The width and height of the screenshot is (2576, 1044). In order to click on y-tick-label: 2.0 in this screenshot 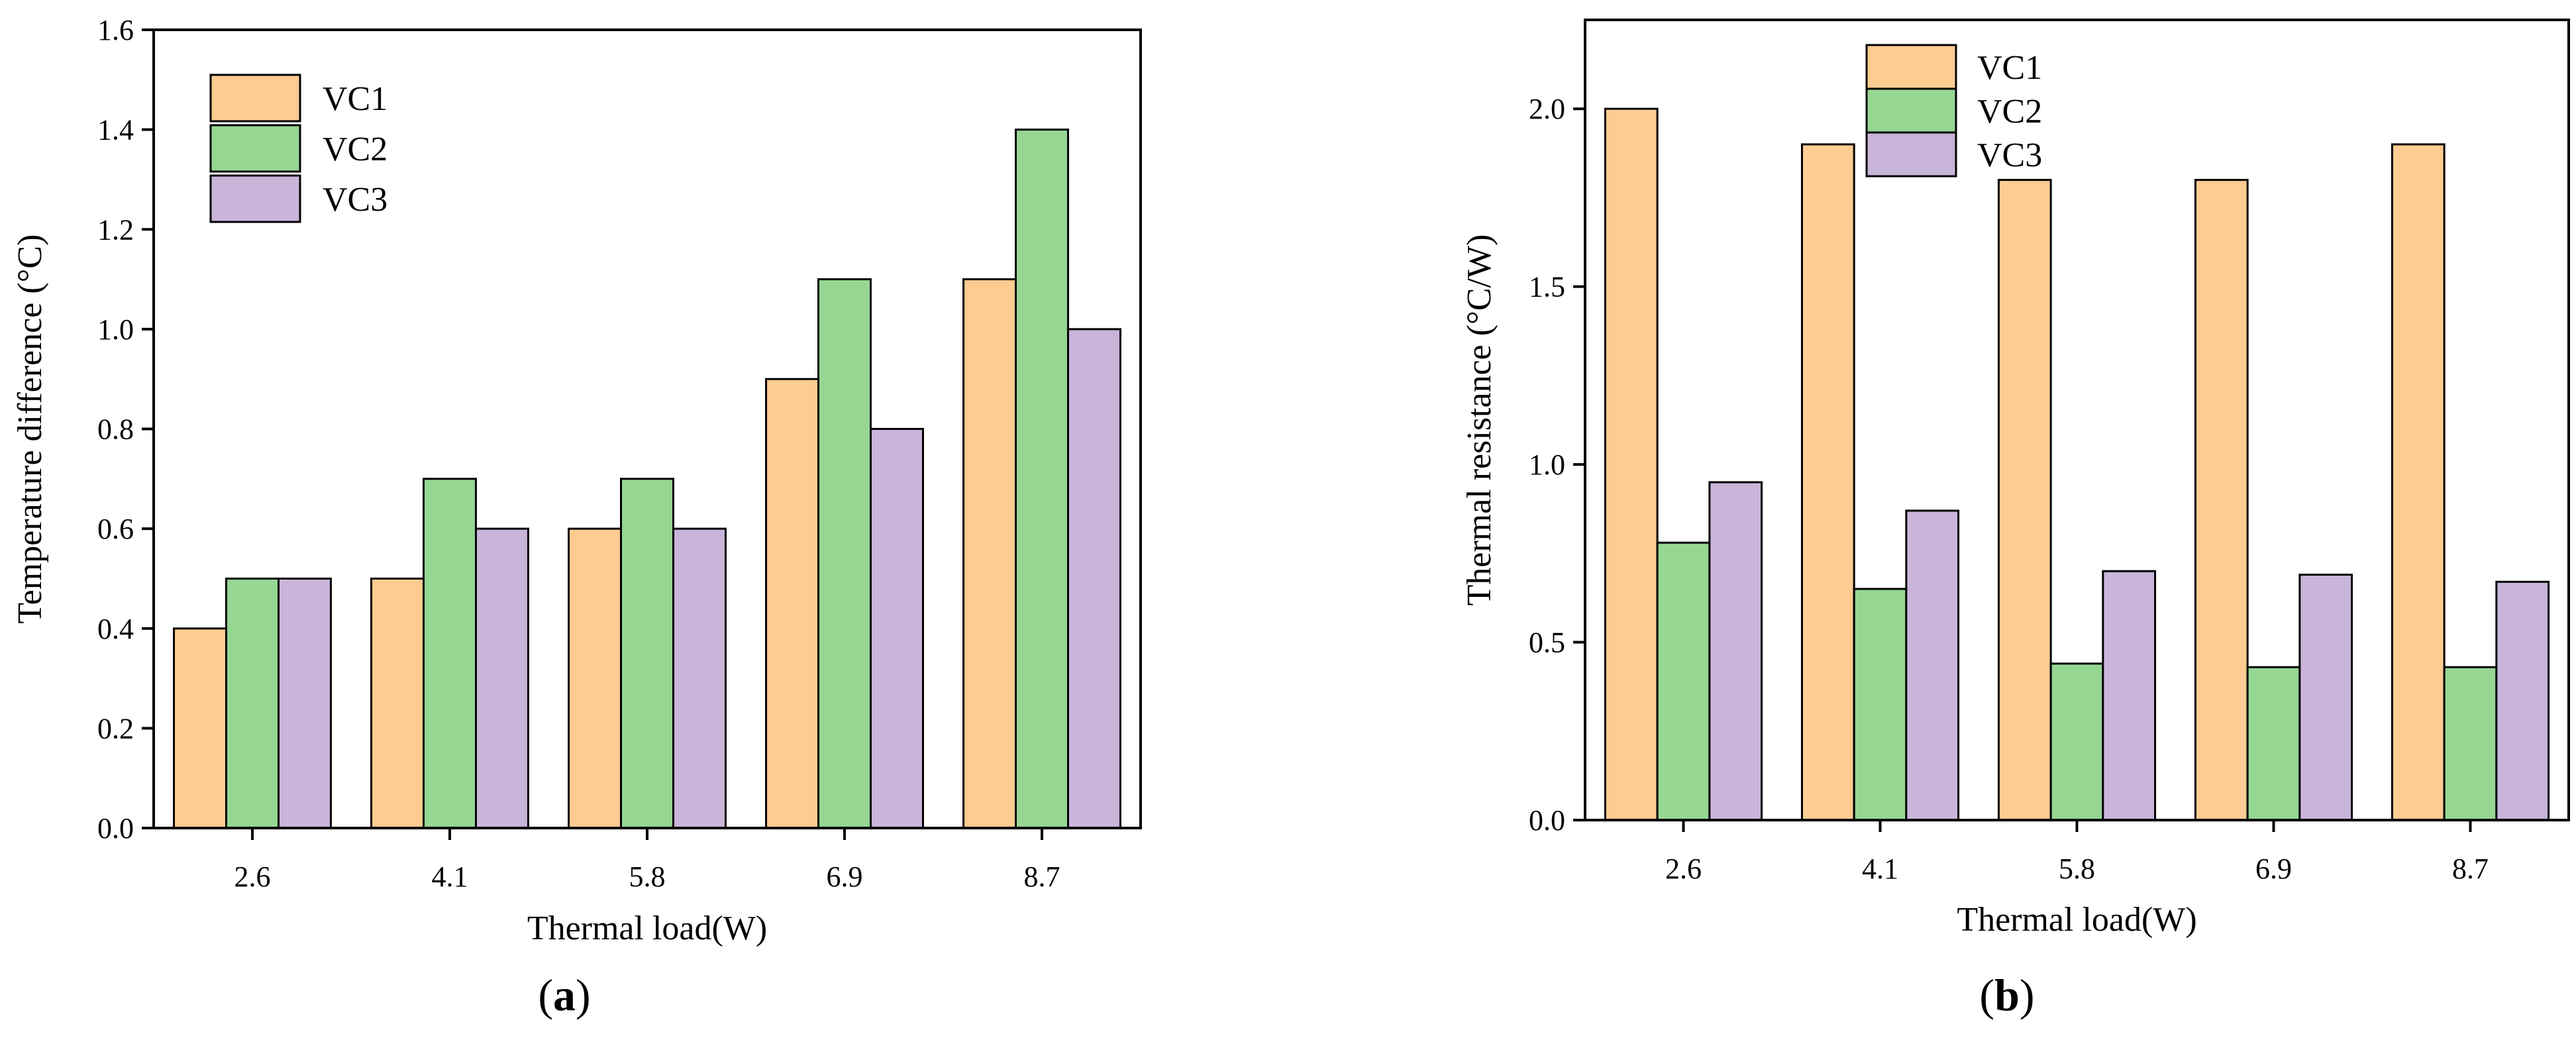, I will do `click(1547, 109)`.